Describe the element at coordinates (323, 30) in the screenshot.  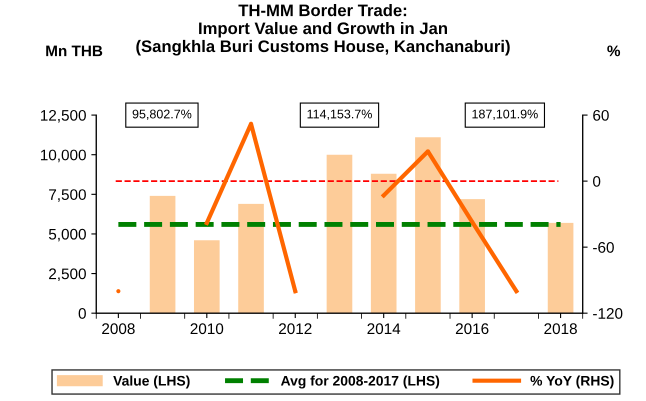
I see `chart-title: TH-MM Border Trade: Import Value and Growth in Jan (Sangkhla Buri Customs House, Kanchanaburi)` at that location.